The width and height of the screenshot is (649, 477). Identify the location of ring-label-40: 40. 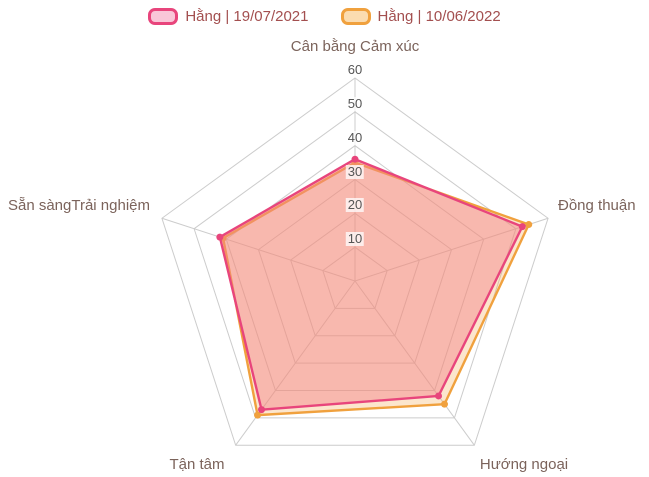
(355, 137).